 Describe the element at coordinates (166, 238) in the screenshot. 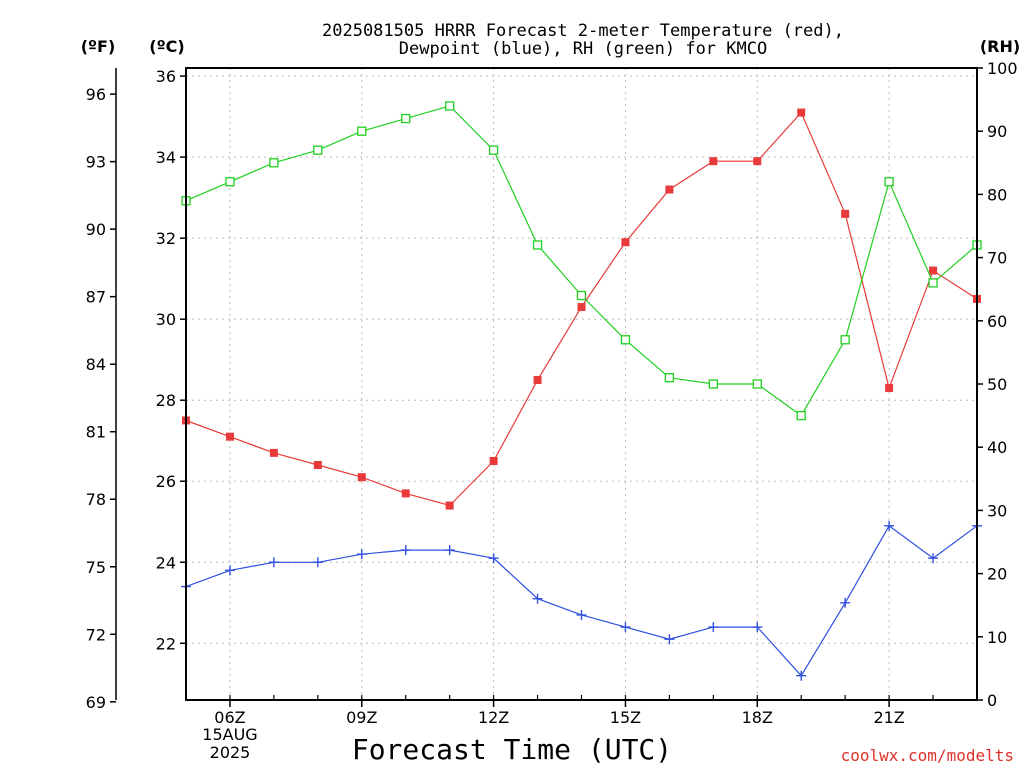

I see `celsius-tick-label: 32` at that location.